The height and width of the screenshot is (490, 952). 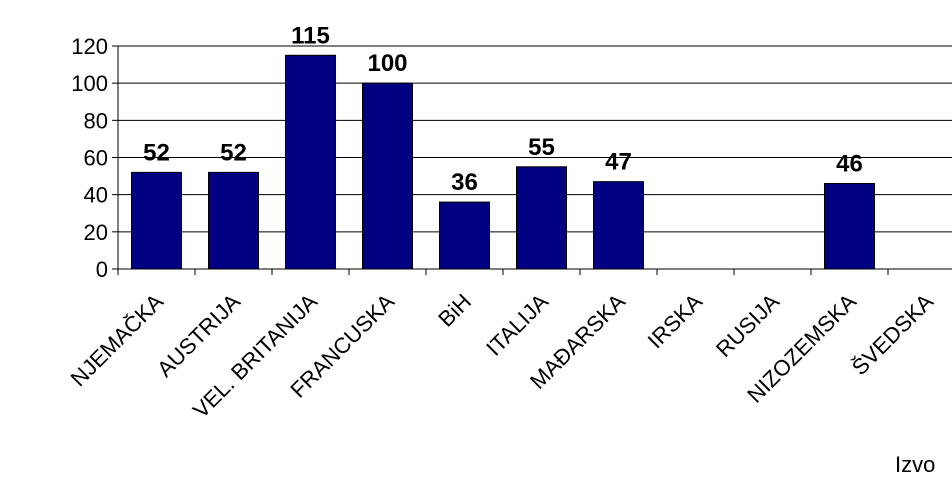 What do you see at coordinates (96, 120) in the screenshot?
I see `y-tick-label: 80` at bounding box center [96, 120].